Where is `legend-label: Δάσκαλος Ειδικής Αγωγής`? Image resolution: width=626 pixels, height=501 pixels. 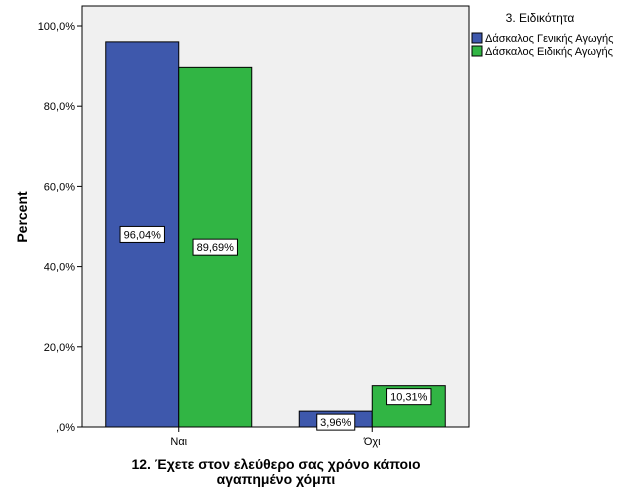
legend-label: Δάσκαλος Ειδικής Αγωγής is located at coordinates (549, 52).